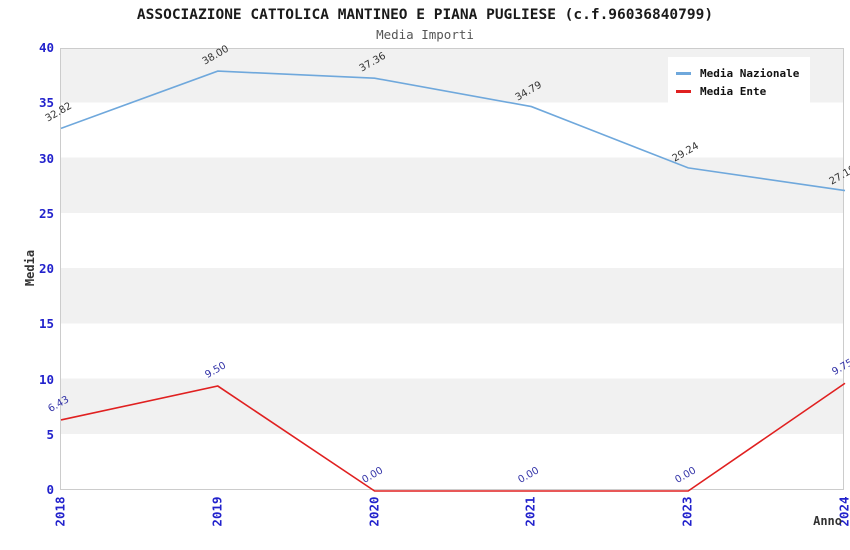  Describe the element at coordinates (46, 379) in the screenshot. I see `y-tick-label: 10` at that location.